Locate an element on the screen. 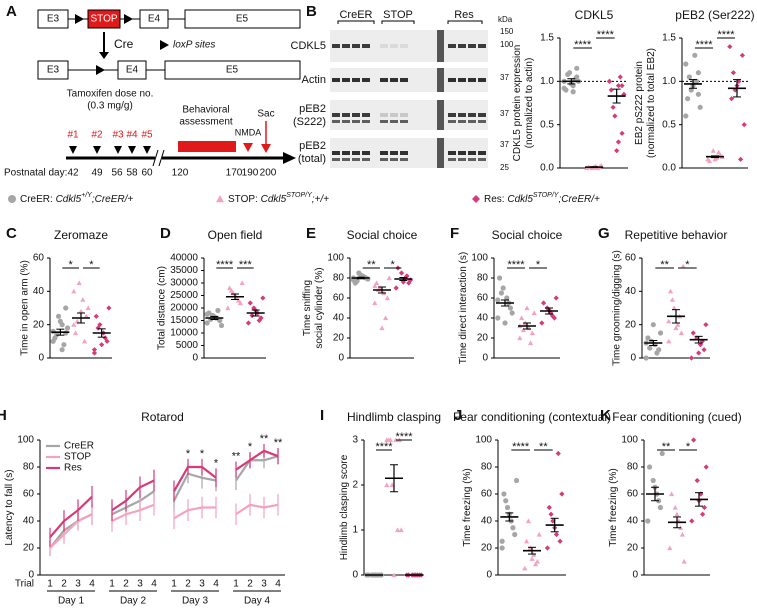 The width and height of the screenshot is (757, 614). y-axis-label: (normalized to total EB2) is located at coordinates (651, 103).